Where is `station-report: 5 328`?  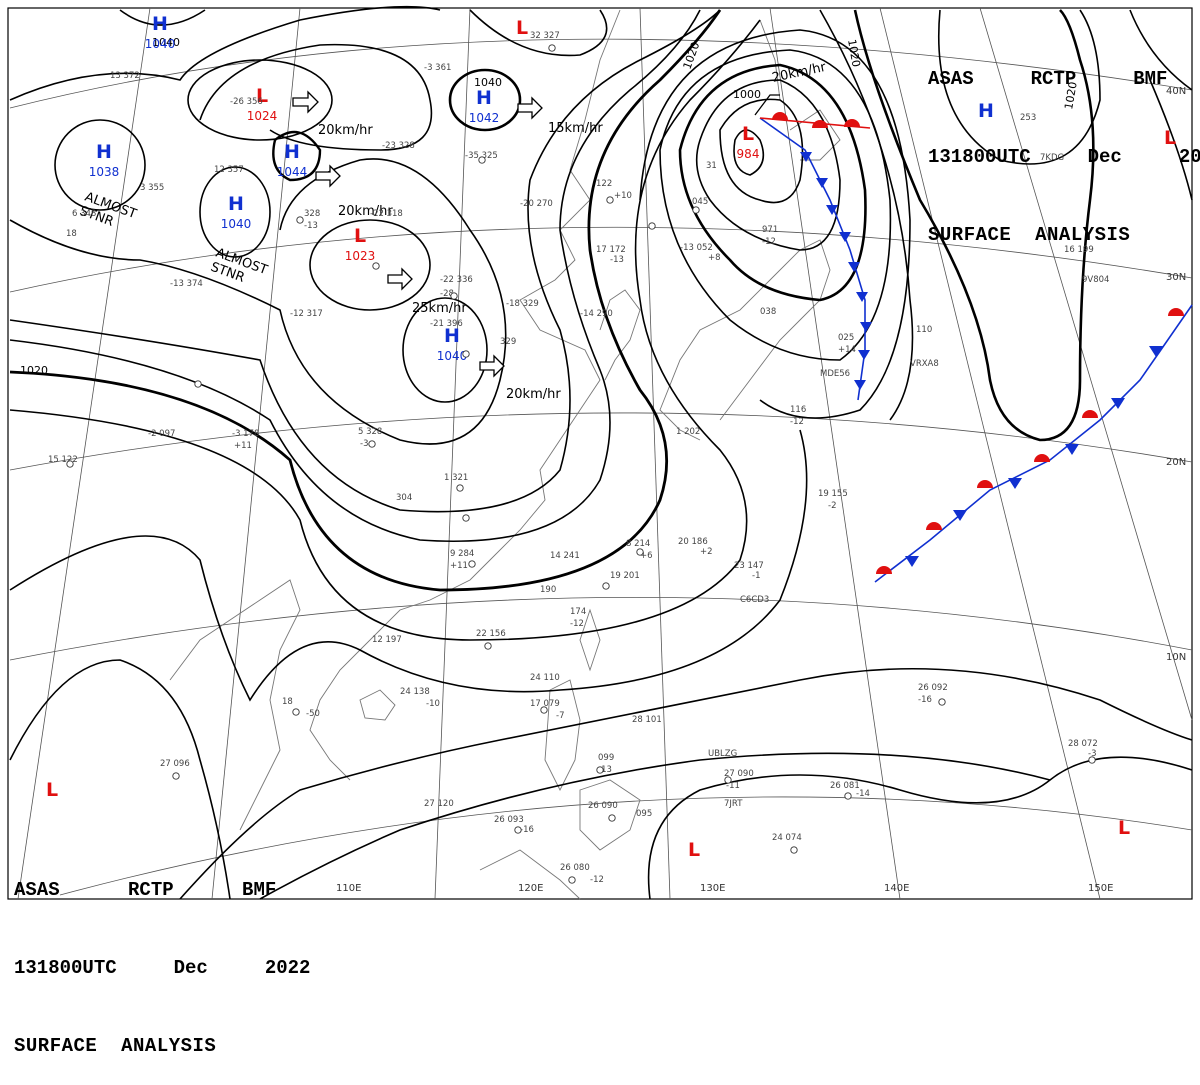 station-report: 5 328 is located at coordinates (370, 432).